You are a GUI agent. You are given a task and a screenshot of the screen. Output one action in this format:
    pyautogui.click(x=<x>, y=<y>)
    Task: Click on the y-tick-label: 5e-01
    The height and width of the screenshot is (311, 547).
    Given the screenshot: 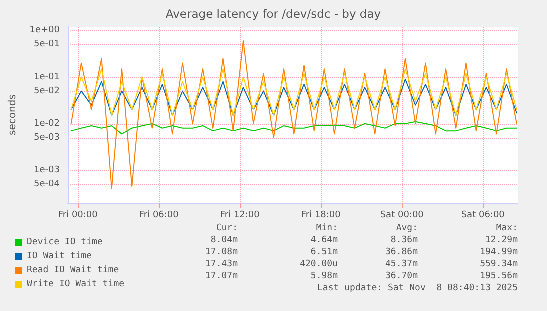 What is the action you would take?
    pyautogui.click(x=47, y=45)
    